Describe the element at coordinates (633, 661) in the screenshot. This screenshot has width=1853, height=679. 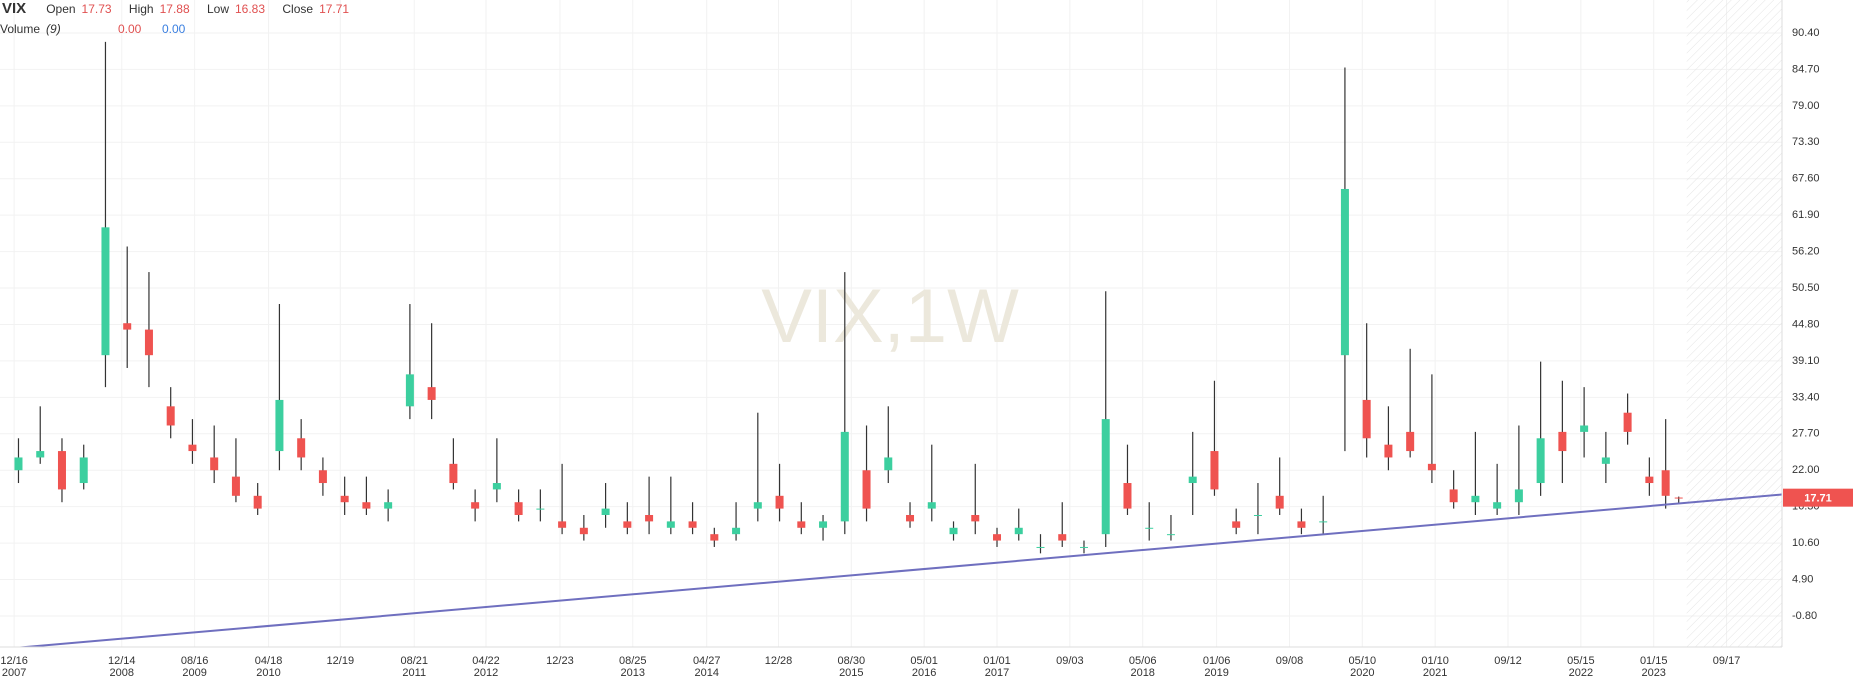
I see `x-tick-label: 08/25` at that location.